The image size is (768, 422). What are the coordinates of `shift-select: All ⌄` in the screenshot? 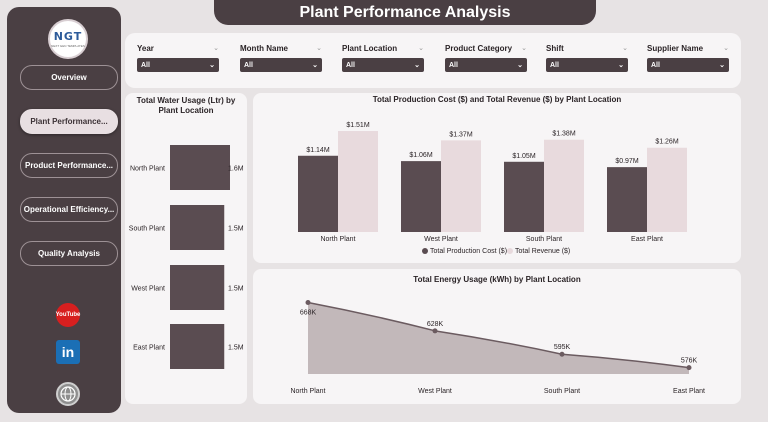 It's located at (587, 65).